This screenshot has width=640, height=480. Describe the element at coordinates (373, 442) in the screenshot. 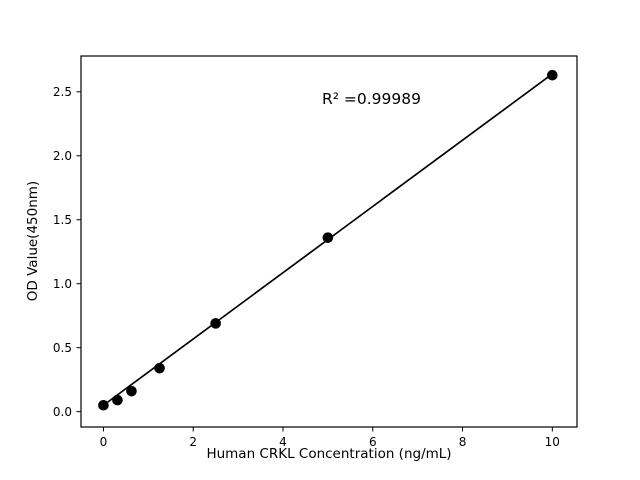

I see `x-tick-label: 6` at that location.